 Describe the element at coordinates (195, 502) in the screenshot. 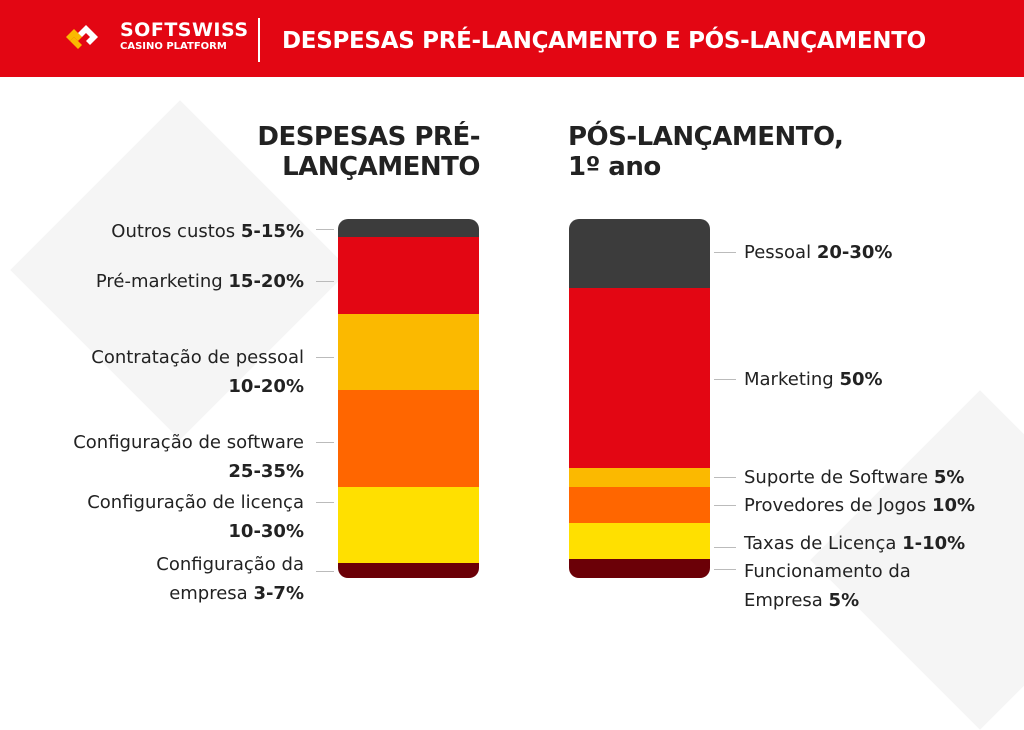

I see `segment-label: Configuração de licença` at that location.